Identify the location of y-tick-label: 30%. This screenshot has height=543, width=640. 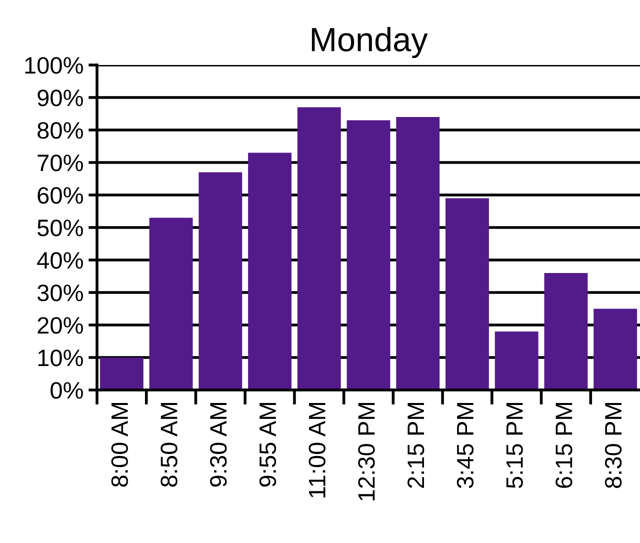
(60, 293).